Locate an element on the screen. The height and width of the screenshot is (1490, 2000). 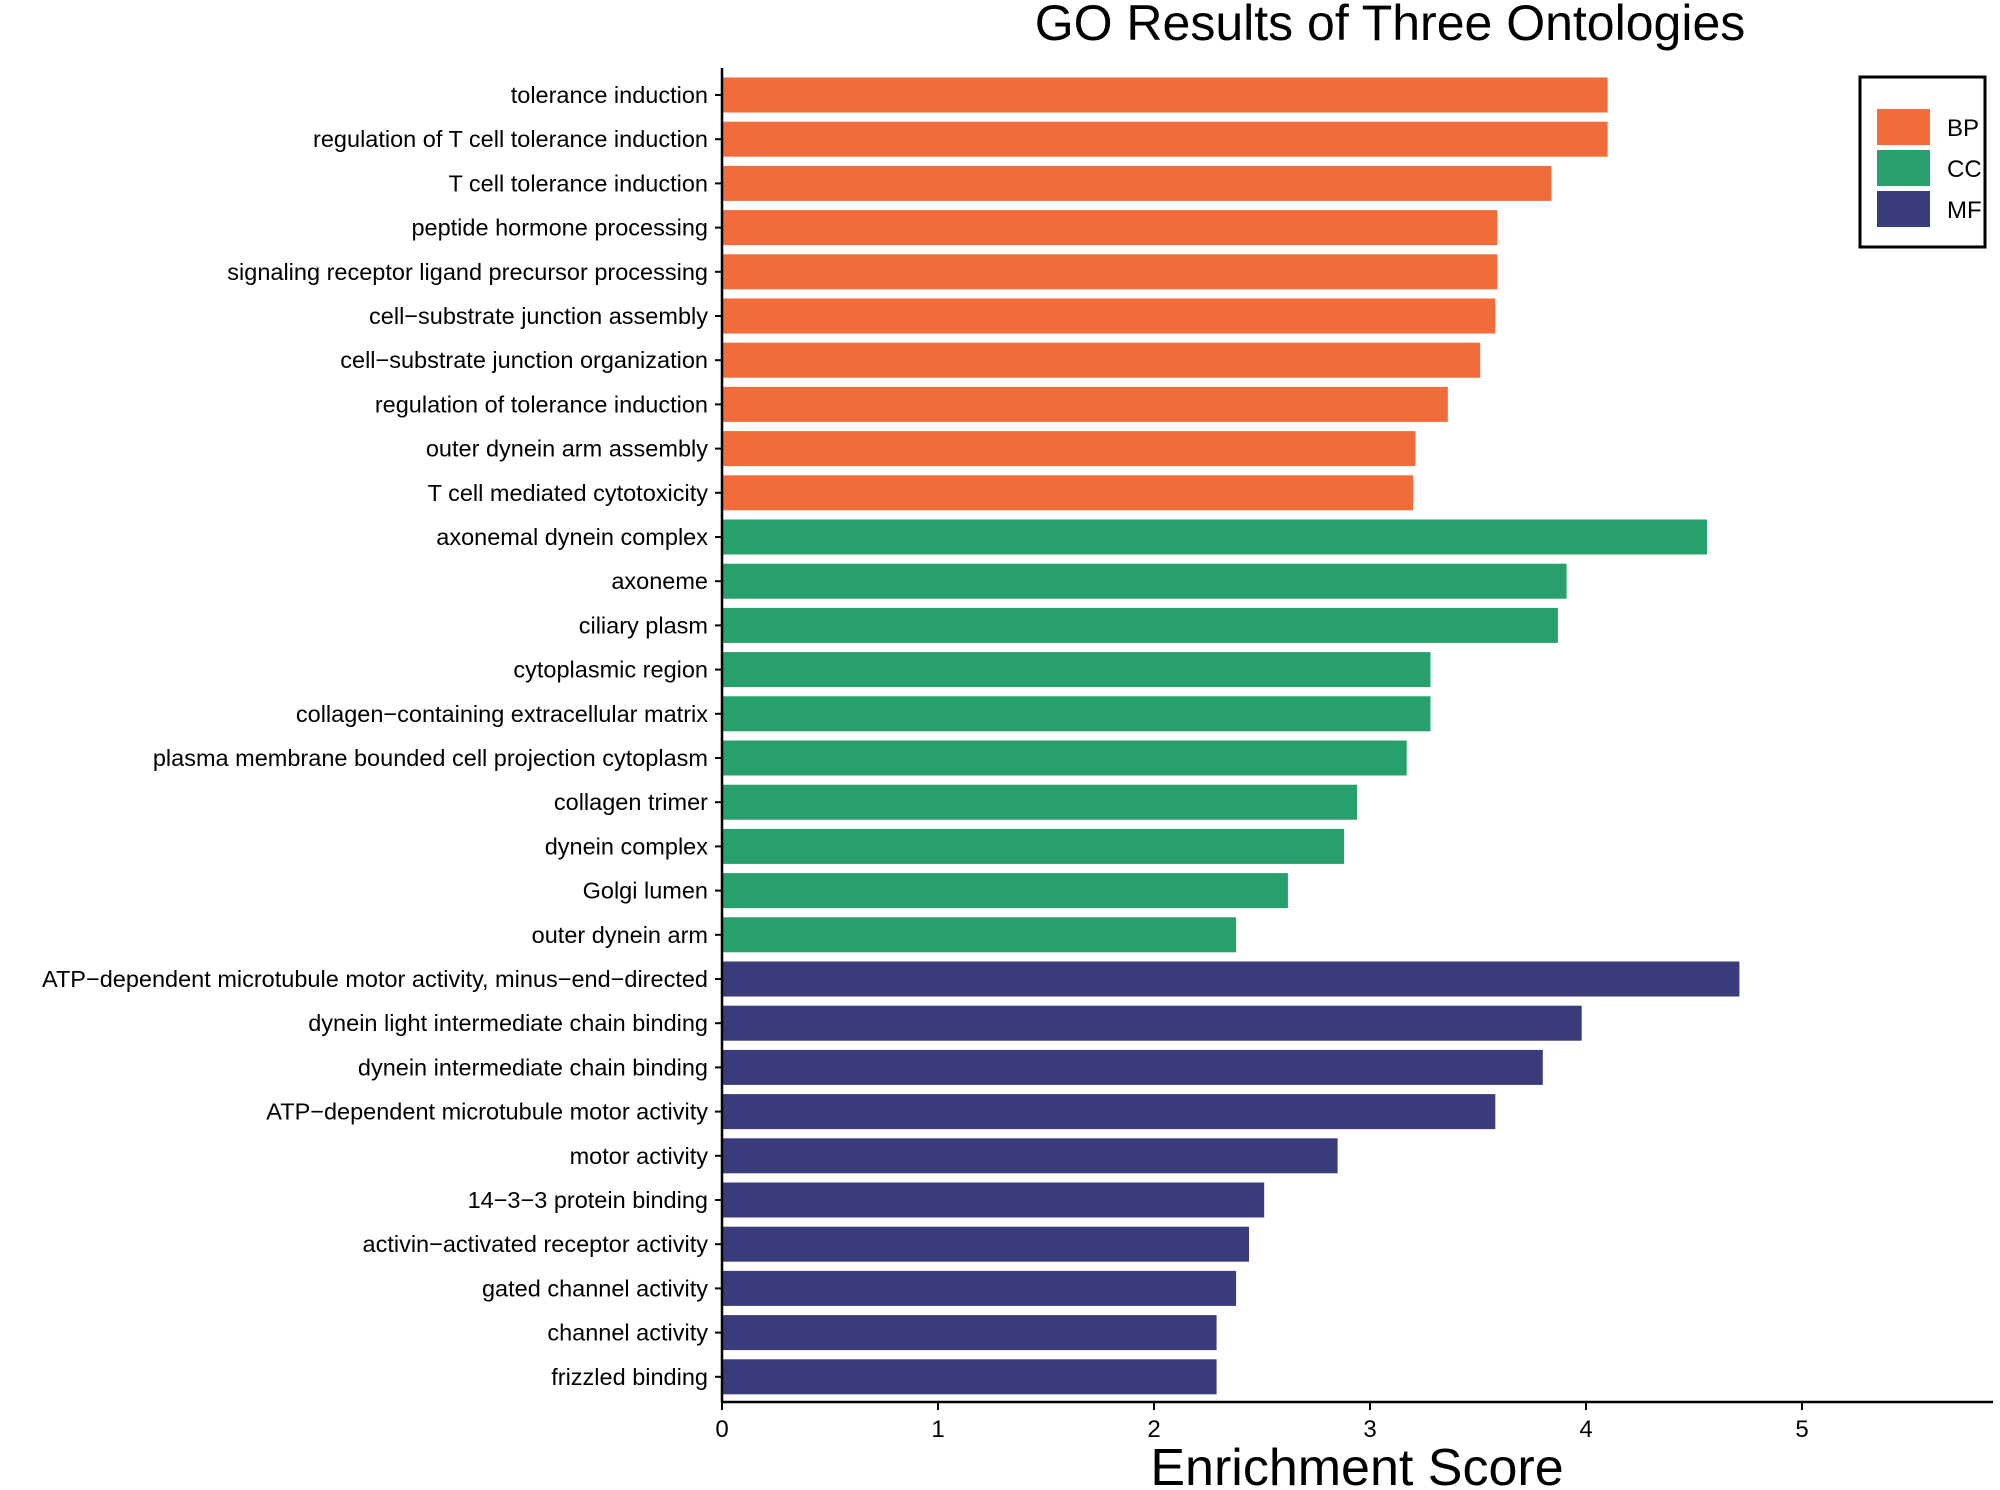
category-label: collagen trimer is located at coordinates (631, 802).